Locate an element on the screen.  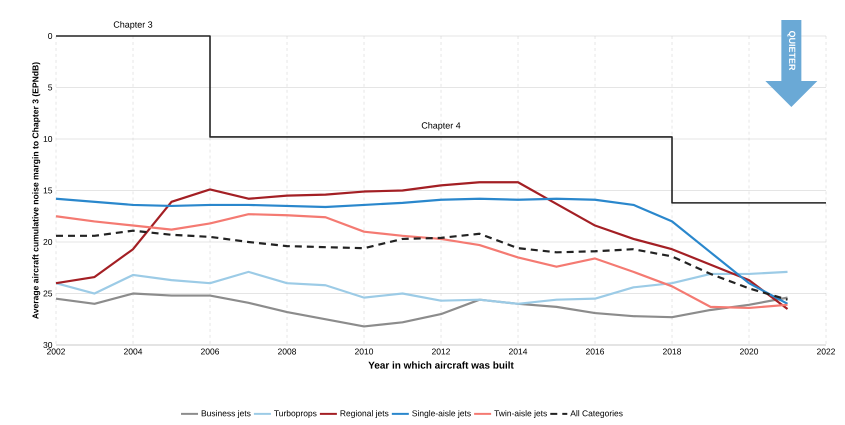
x-tick-label: 2014 is located at coordinates (518, 351).